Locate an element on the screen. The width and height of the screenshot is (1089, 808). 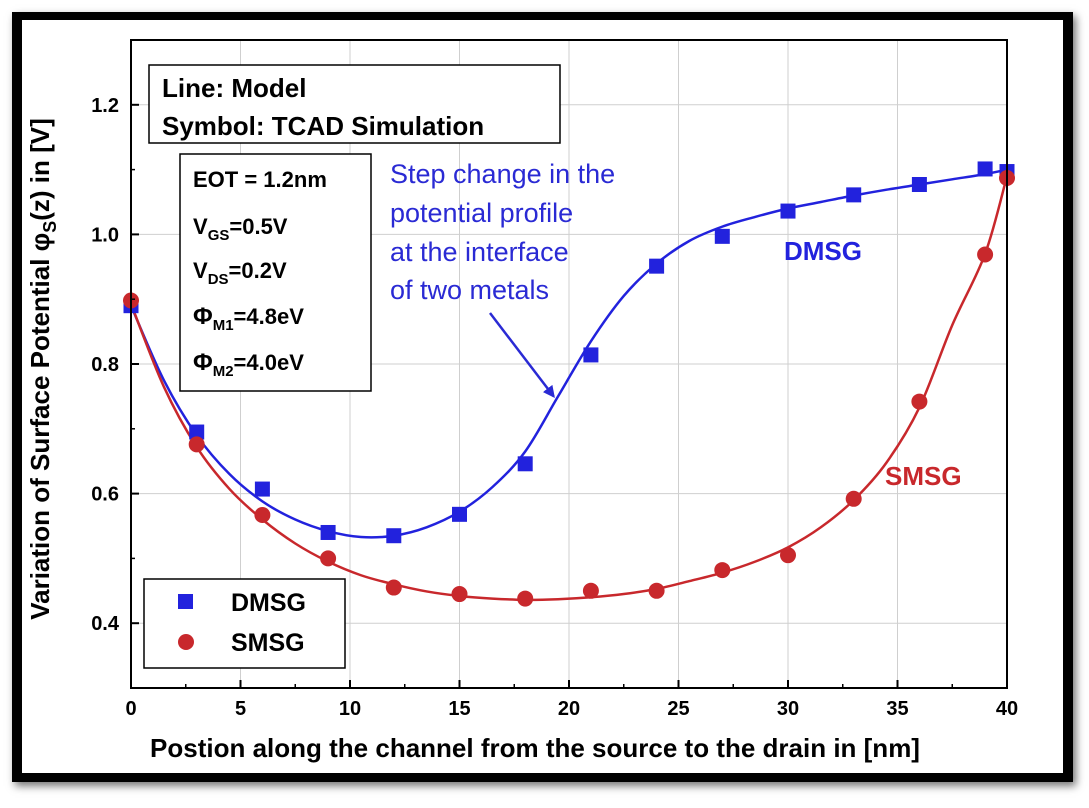
annotation-line-2: potential profile is located at coordinates (481, 213).